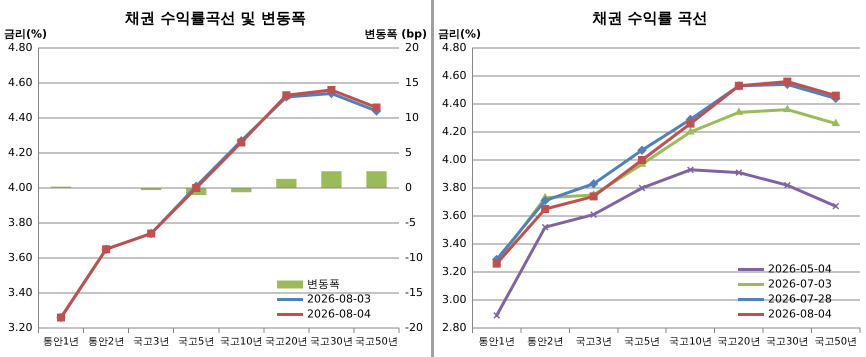 The width and height of the screenshot is (866, 357). What do you see at coordinates (649, 17) in the screenshot?
I see `chart-title: 채권 수익률 곡선` at bounding box center [649, 17].